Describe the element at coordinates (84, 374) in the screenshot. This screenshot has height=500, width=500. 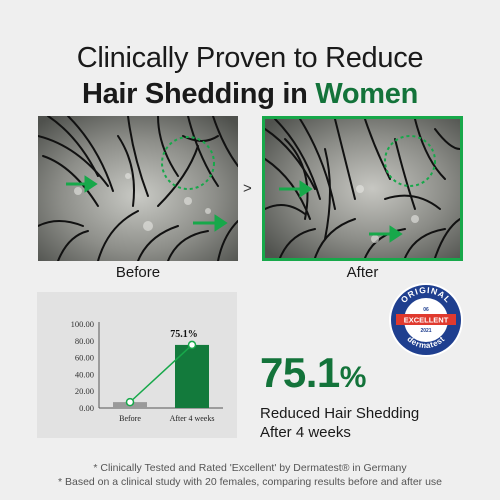
I see `y-tick-label: 40.00` at that location.